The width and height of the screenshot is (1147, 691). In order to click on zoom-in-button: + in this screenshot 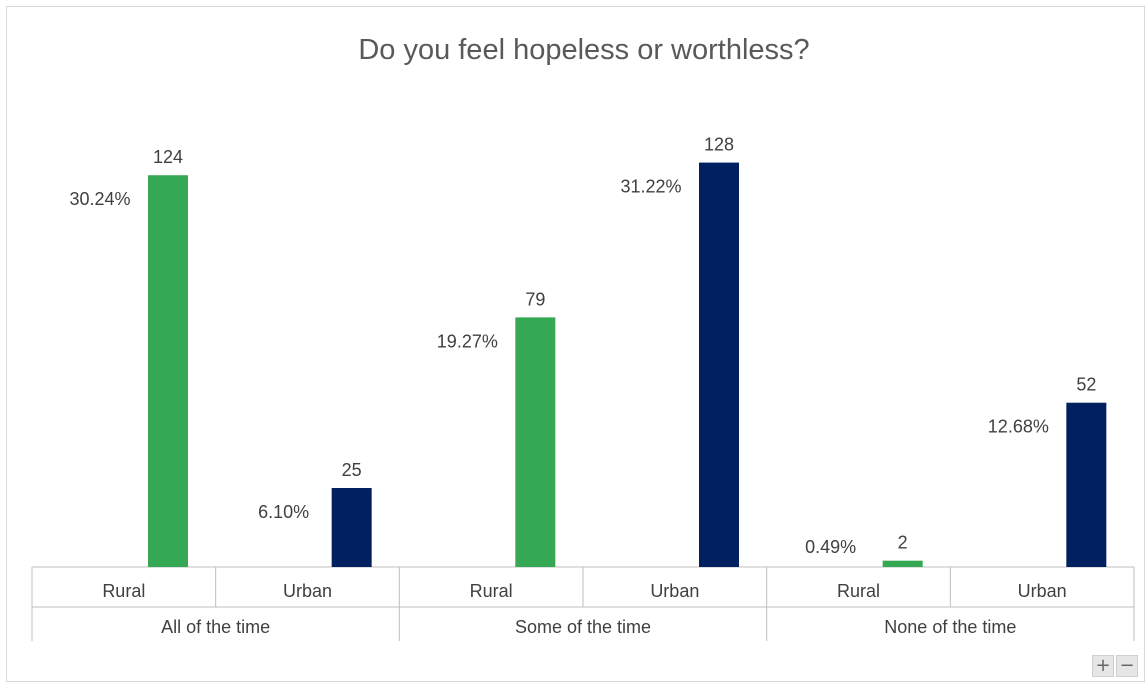, I will do `click(1103, 666)`.